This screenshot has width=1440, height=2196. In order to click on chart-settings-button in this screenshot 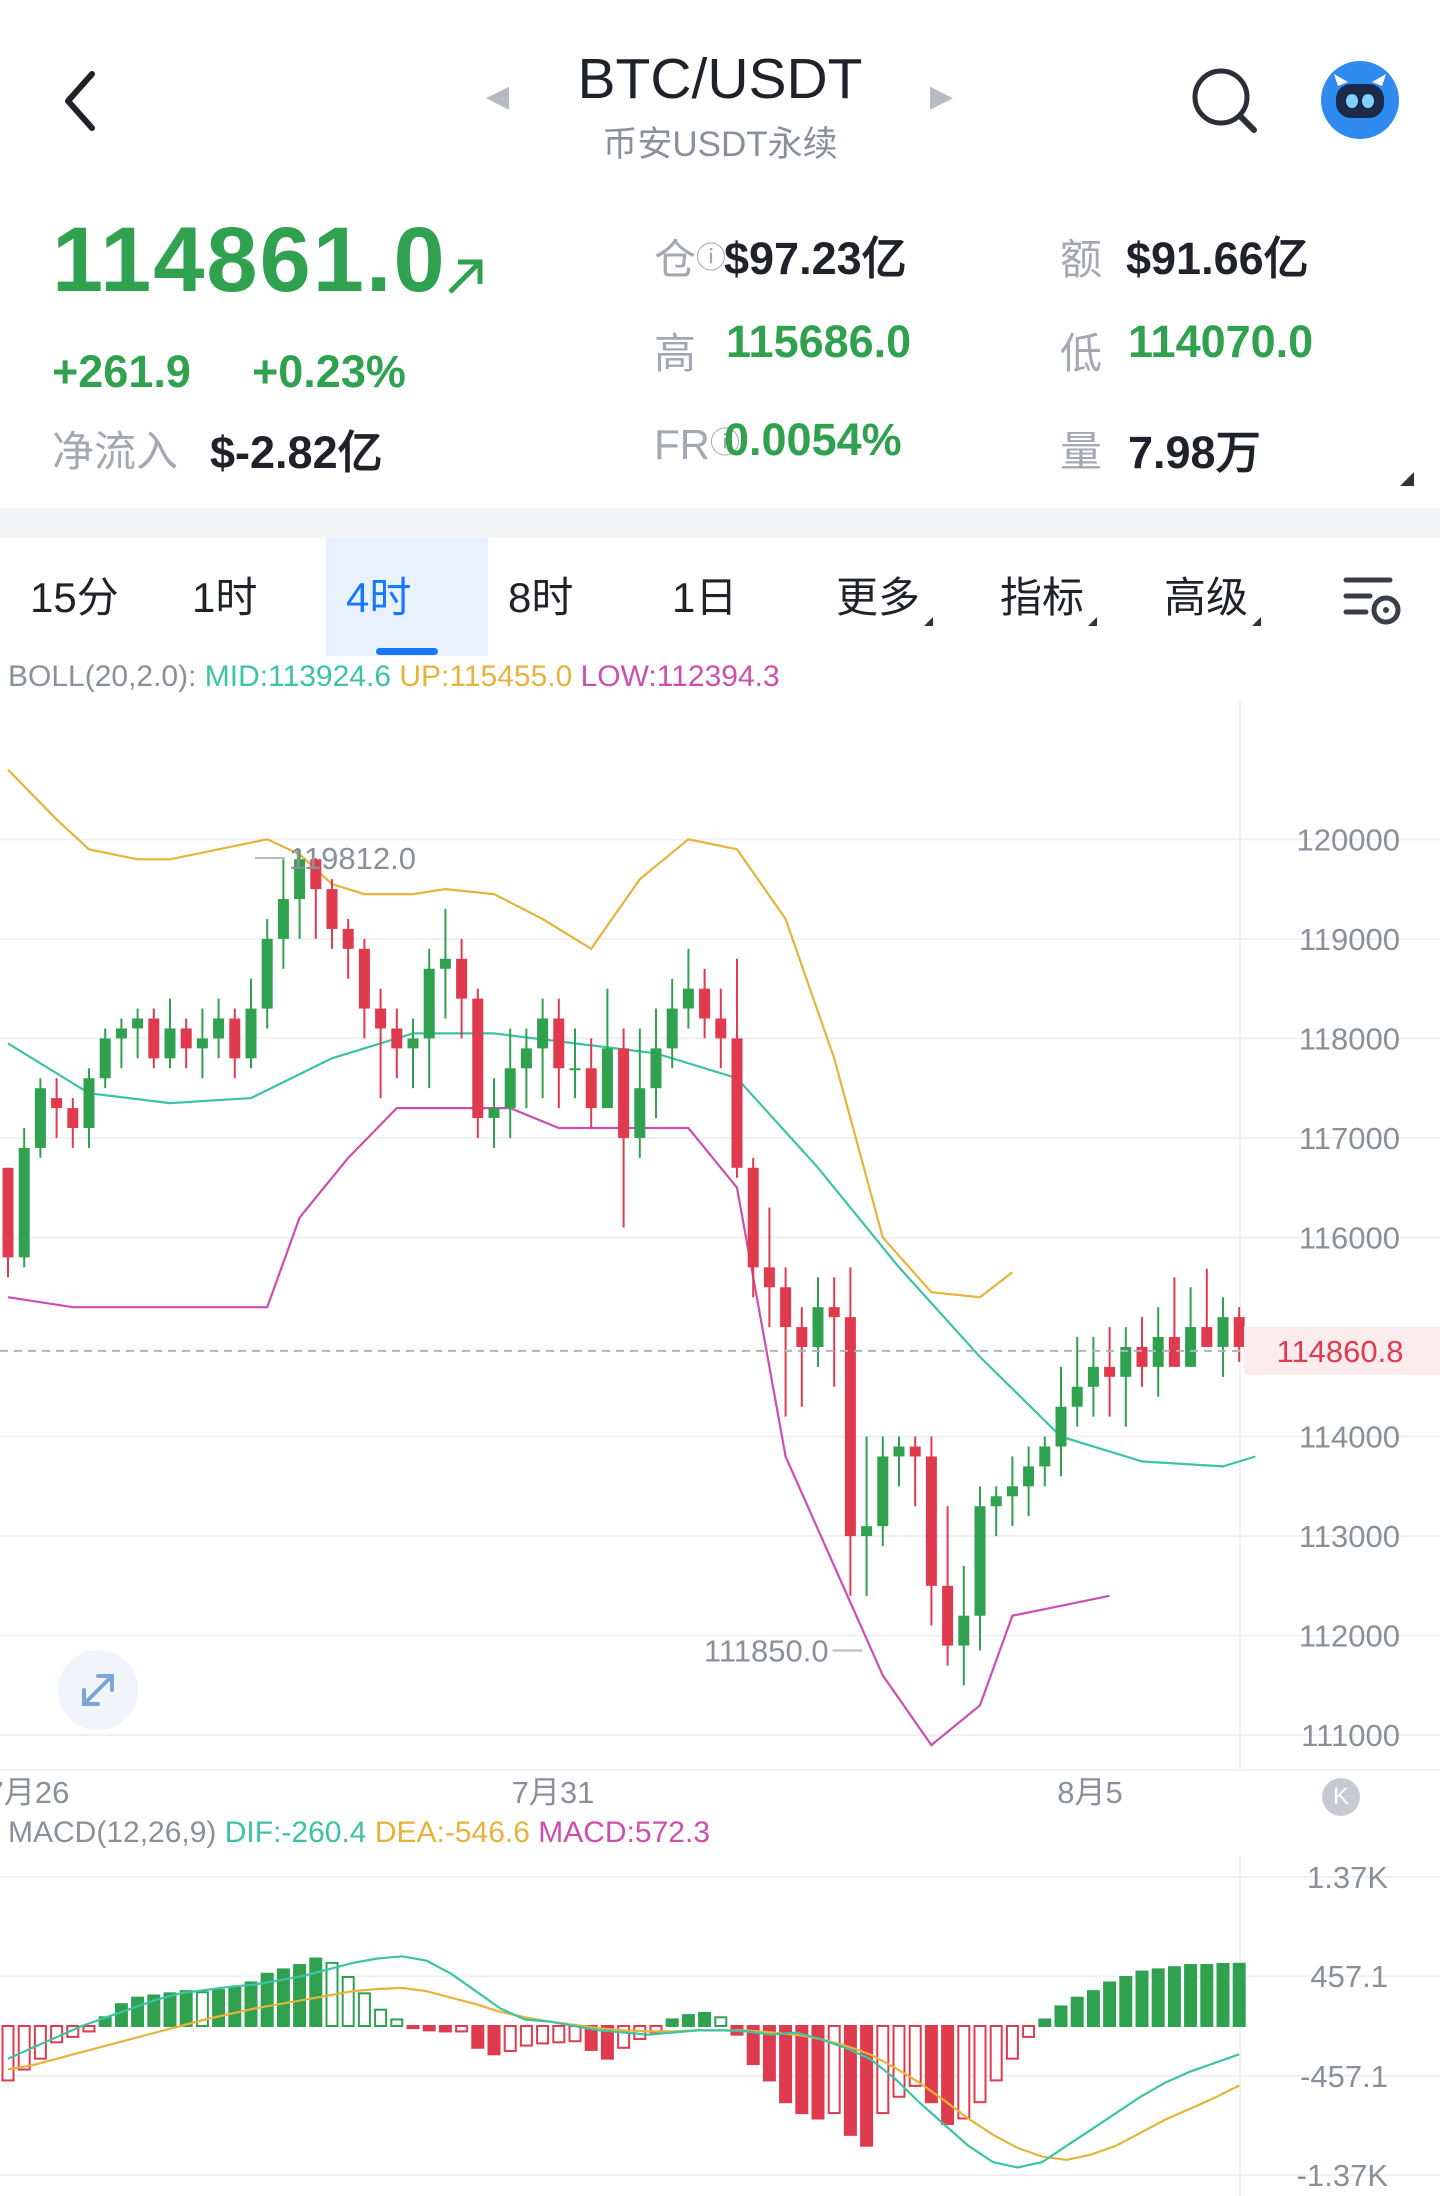, I will do `click(1372, 600)`.